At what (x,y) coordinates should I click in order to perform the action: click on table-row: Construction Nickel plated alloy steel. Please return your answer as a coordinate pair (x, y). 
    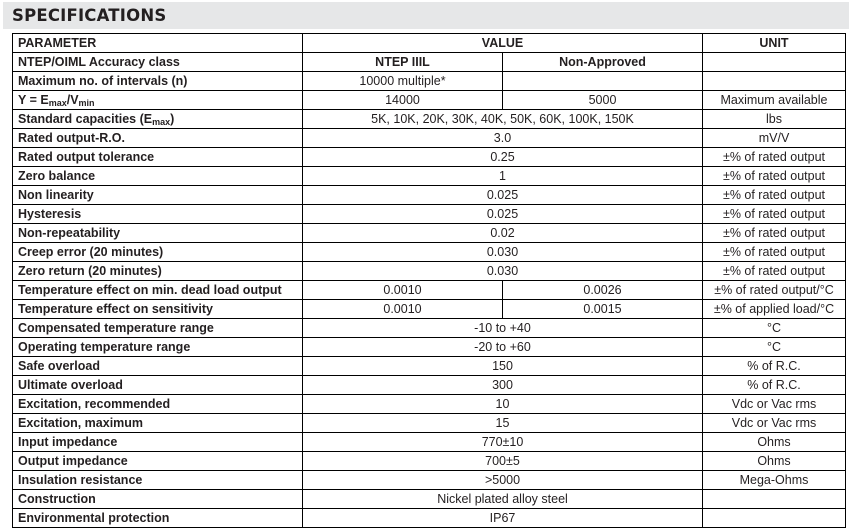
    Looking at the image, I should click on (429, 499).